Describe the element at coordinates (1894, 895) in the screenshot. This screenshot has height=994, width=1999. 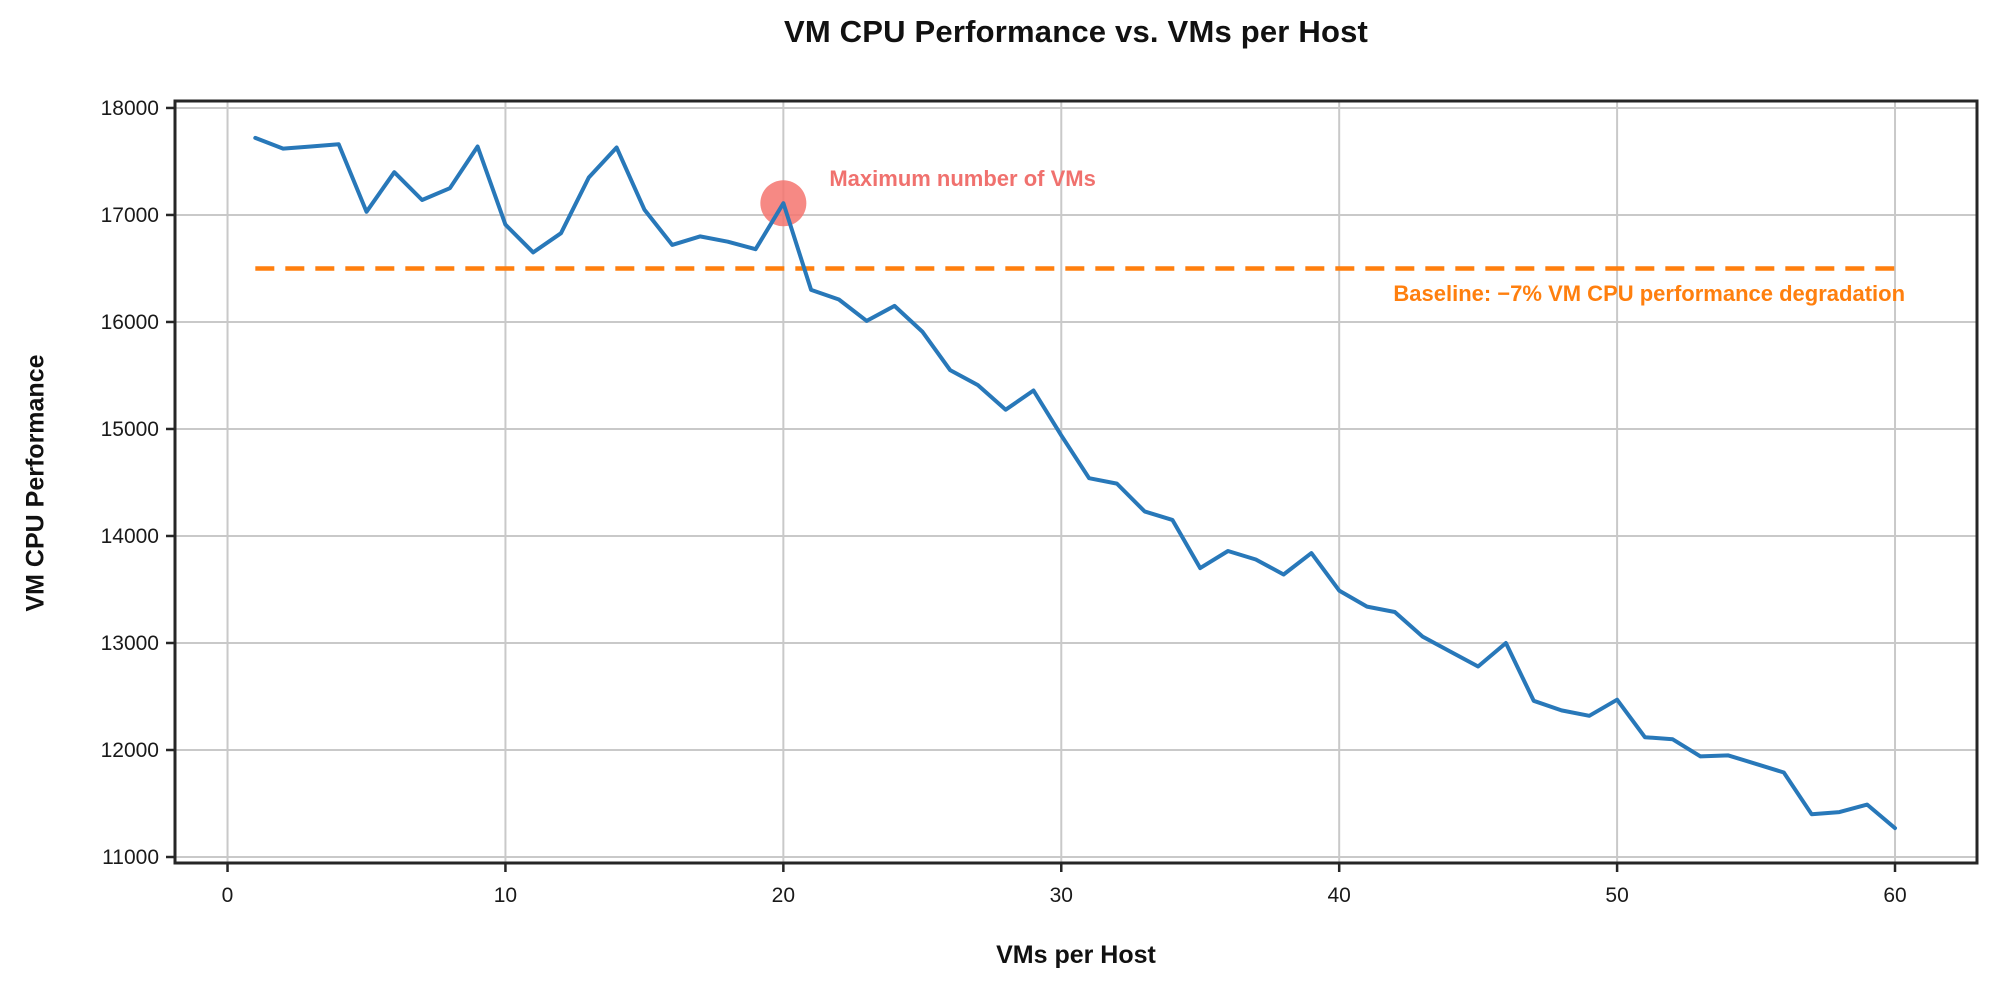
I see `x-tick-label: 60` at that location.